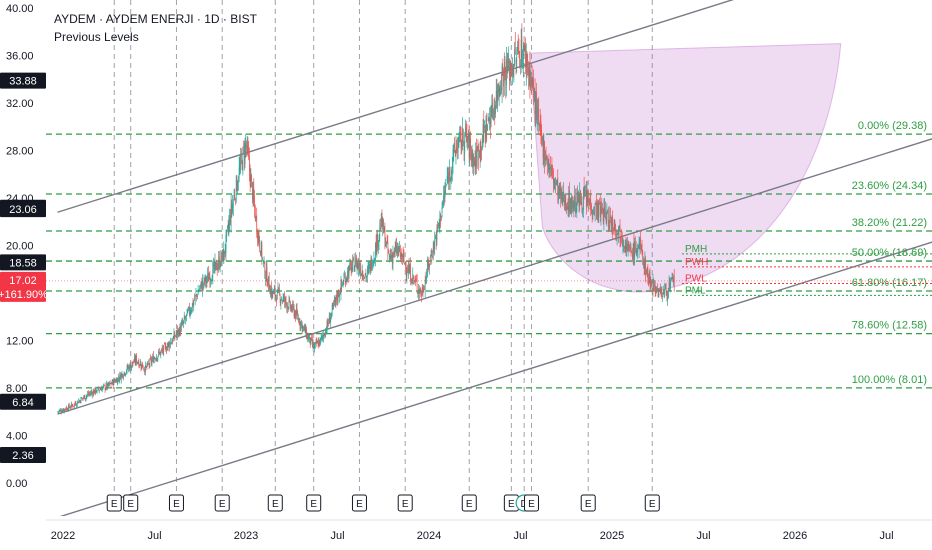 The width and height of the screenshot is (932, 550). What do you see at coordinates (489, 530) in the screenshot?
I see `time-axis: 2022 Jul 2023 Jul 2024 Jul 2025 Jul 2026 Jul` at bounding box center [489, 530].